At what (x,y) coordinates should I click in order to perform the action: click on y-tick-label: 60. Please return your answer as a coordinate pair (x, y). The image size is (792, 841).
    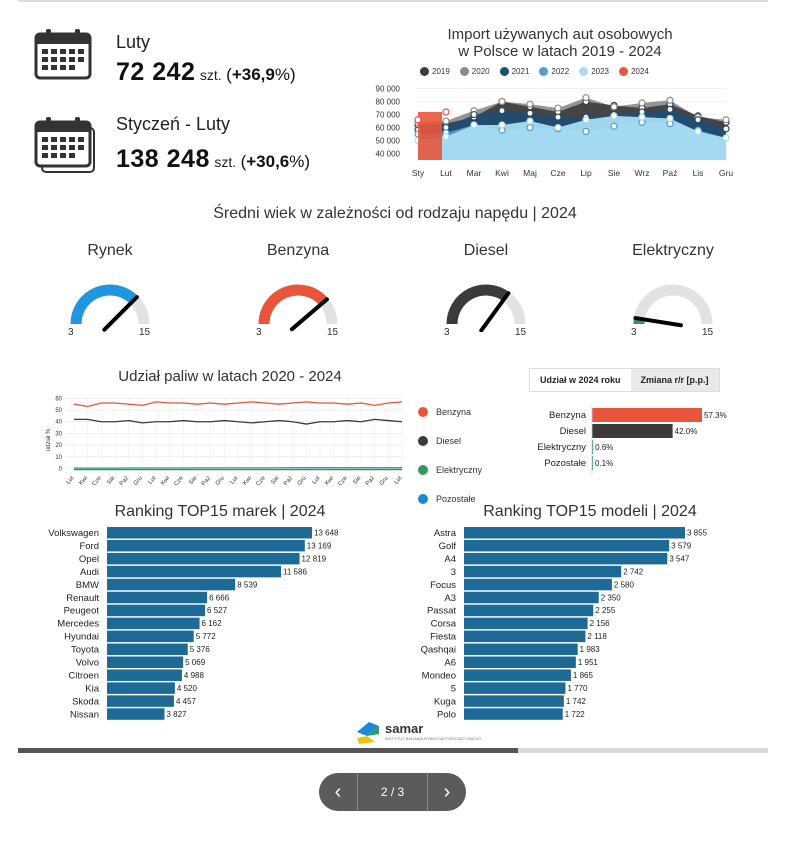
    Looking at the image, I should click on (58, 399).